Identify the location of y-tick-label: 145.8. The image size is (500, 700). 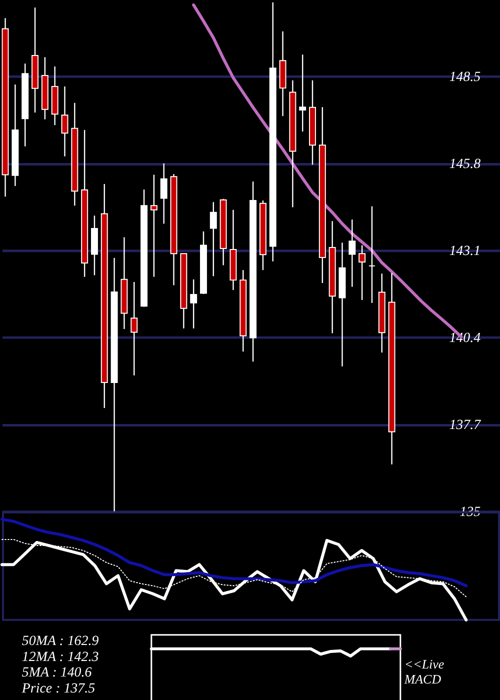
(465, 164).